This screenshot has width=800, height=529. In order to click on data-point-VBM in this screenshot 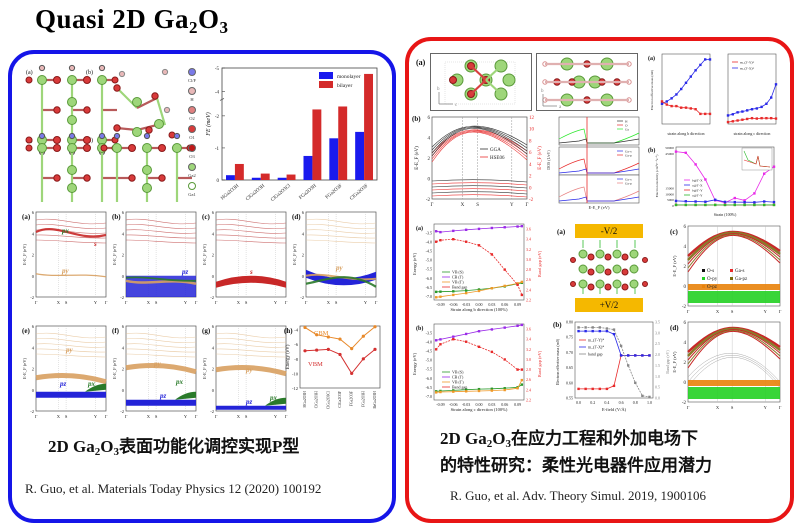, I will do `click(363, 359)`.